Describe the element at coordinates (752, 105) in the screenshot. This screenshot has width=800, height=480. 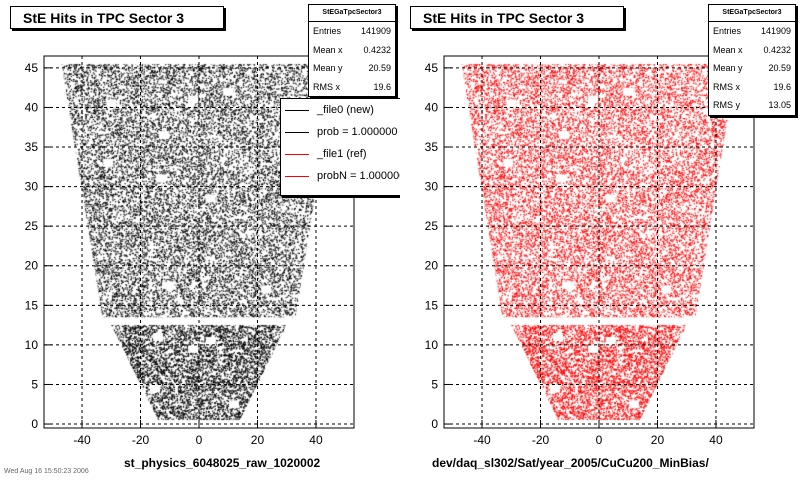
I see `right-stats-row: RMS y 13.05` at that location.